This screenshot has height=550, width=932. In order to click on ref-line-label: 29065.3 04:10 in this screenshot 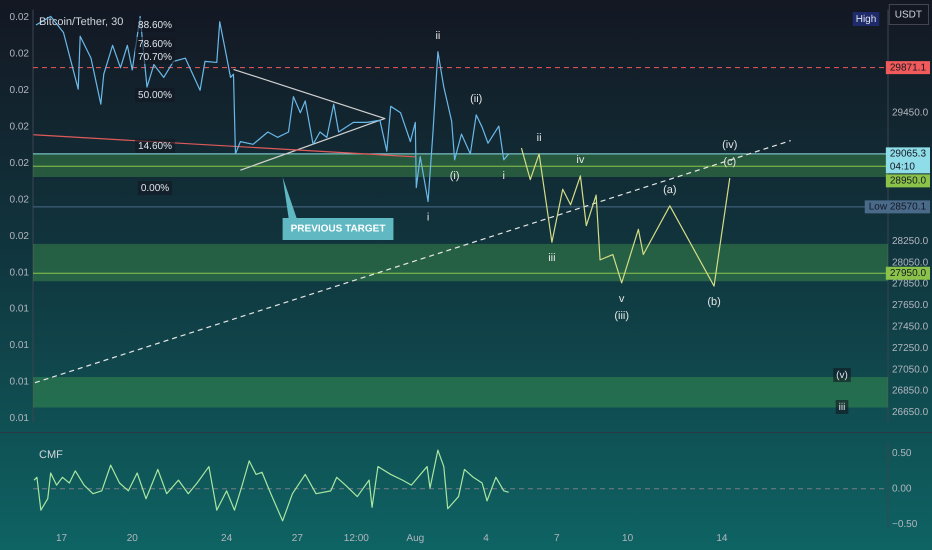, I will do `click(908, 160)`.